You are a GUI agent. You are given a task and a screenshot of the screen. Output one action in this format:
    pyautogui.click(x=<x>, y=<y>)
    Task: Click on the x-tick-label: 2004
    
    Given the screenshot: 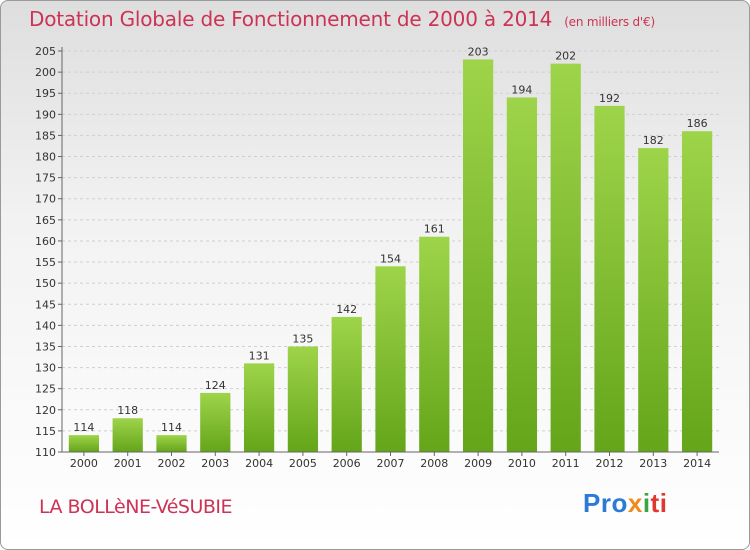 What is the action you would take?
    pyautogui.click(x=259, y=463)
    